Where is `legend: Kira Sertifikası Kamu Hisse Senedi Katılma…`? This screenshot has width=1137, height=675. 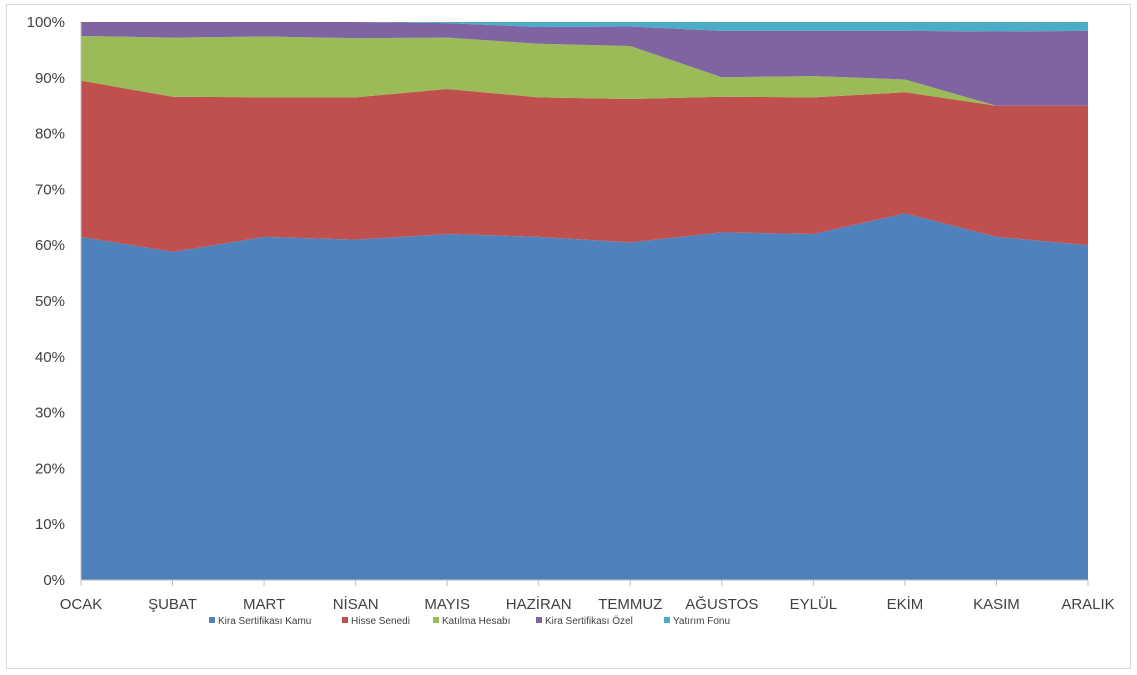 legend: Kira Sertifikası Kamu Hisse Senedi Katılma… is located at coordinates (469, 621).